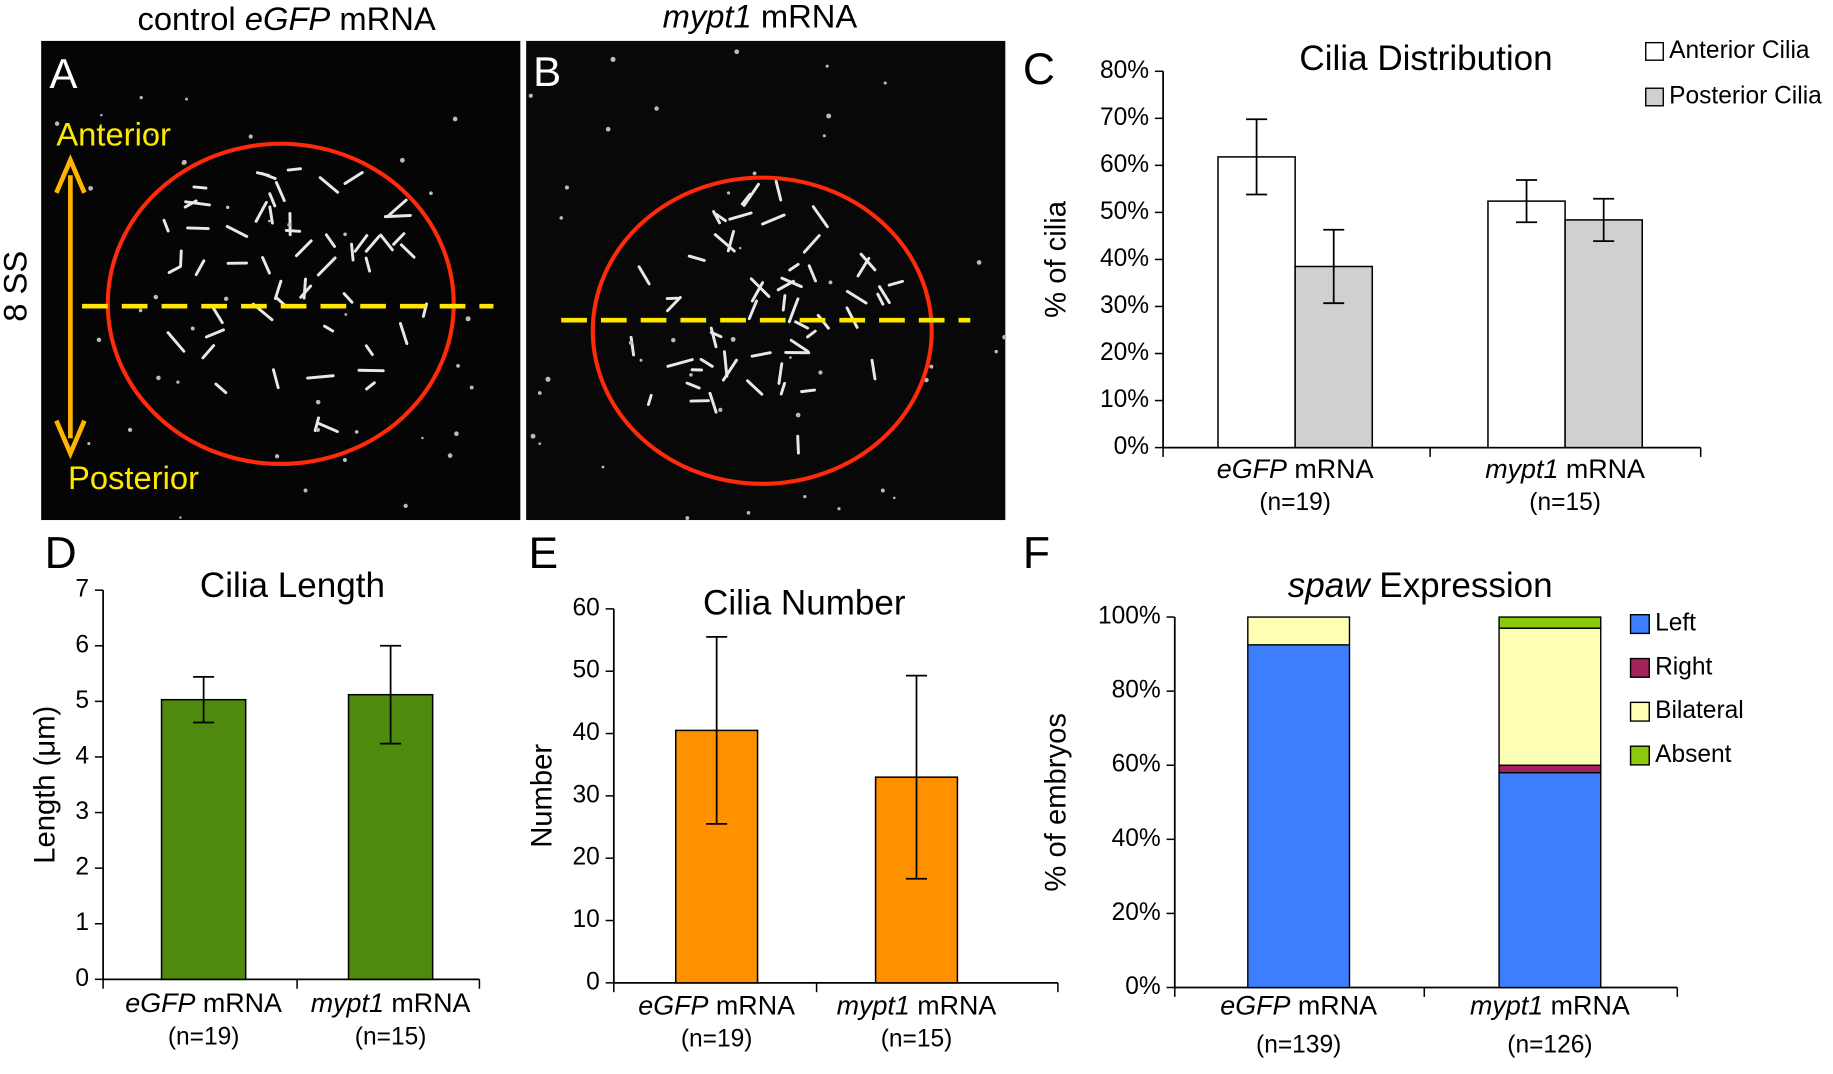 This screenshot has height=1074, width=1833. Describe the element at coordinates (82, 644) in the screenshot. I see `y-tick-label: 6` at that location.